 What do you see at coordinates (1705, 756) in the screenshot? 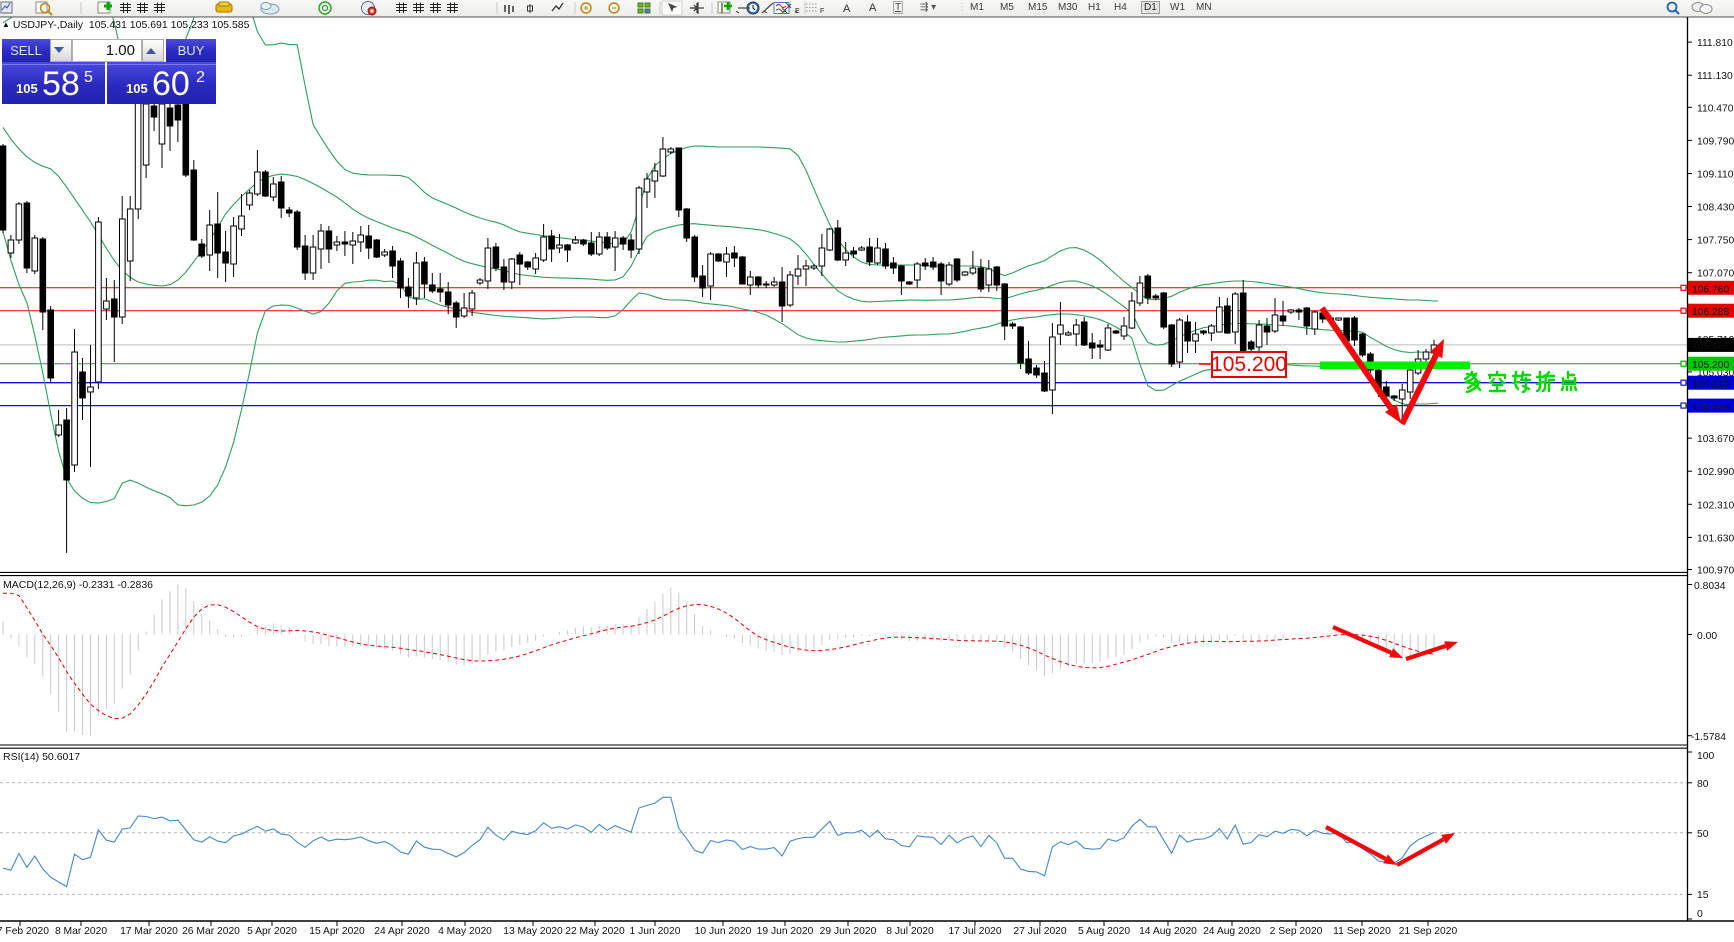
I see `svg-text: 100` at bounding box center [1705, 756].